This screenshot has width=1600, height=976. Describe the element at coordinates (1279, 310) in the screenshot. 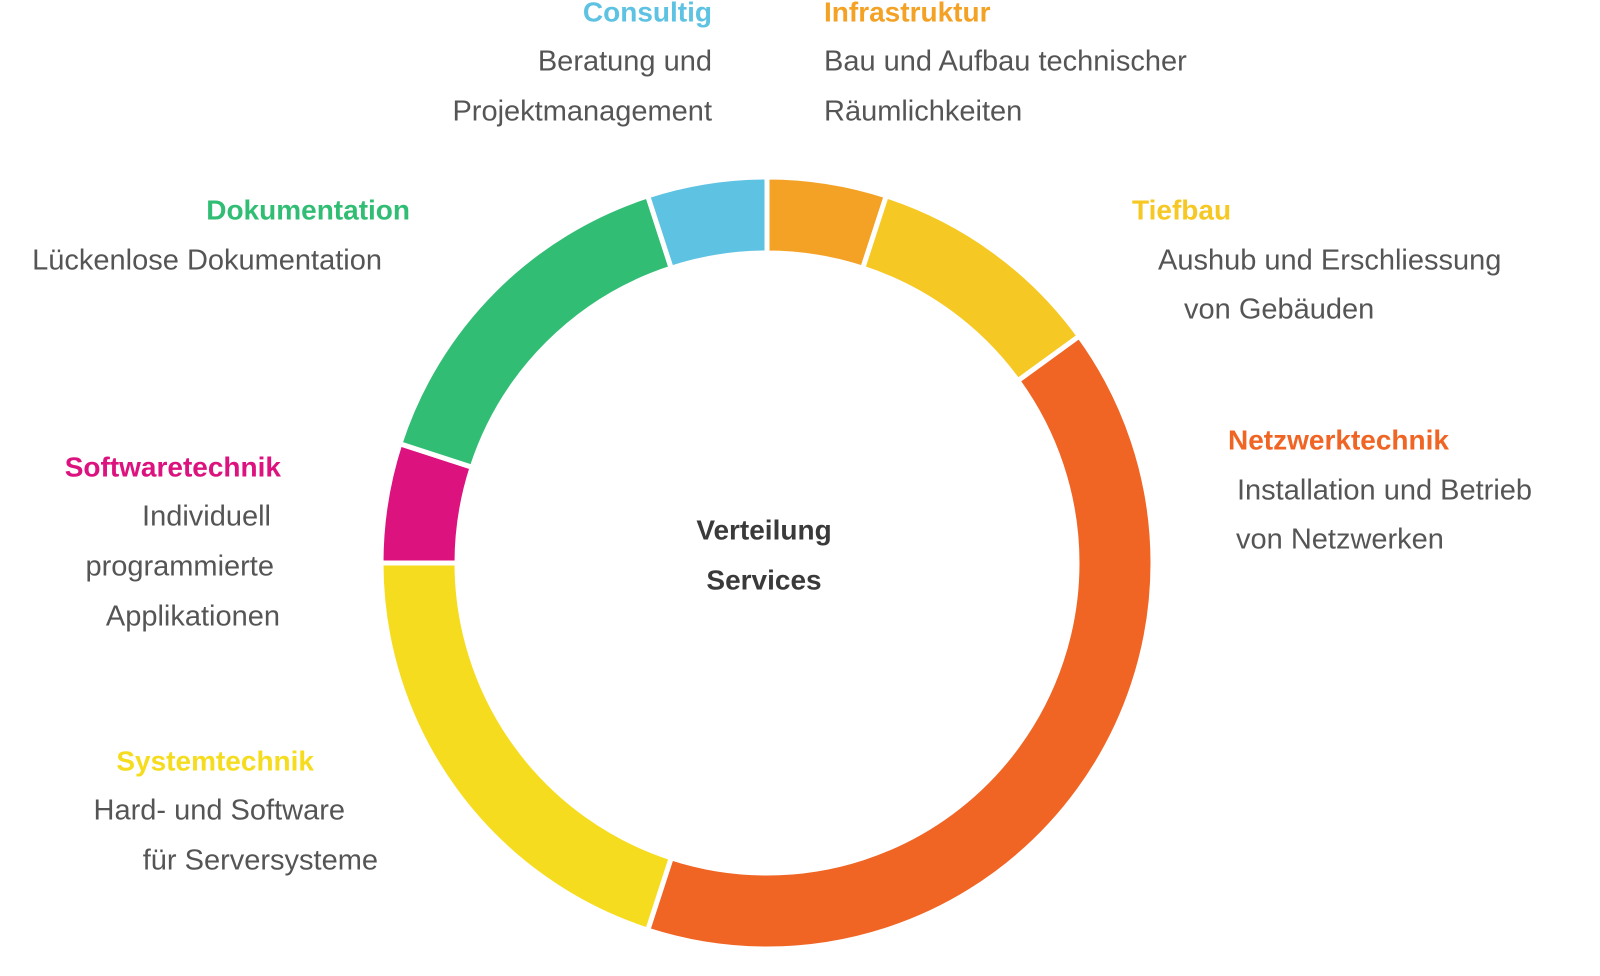

I see `category-description: von Gebäuden` at that location.